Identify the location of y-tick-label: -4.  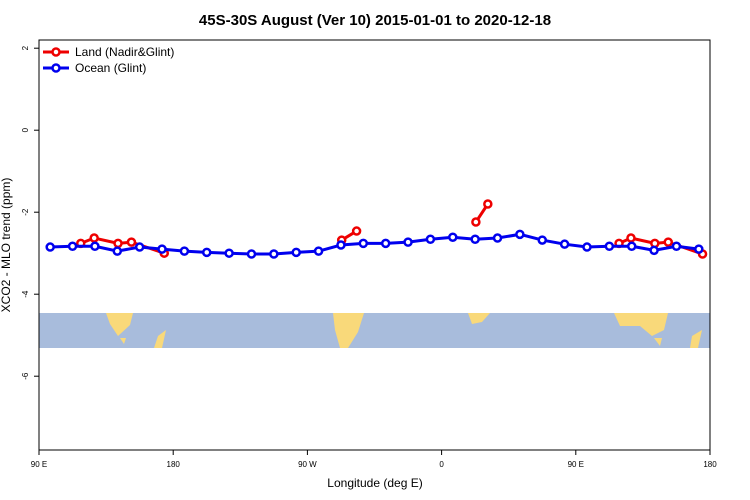
(25, 294).